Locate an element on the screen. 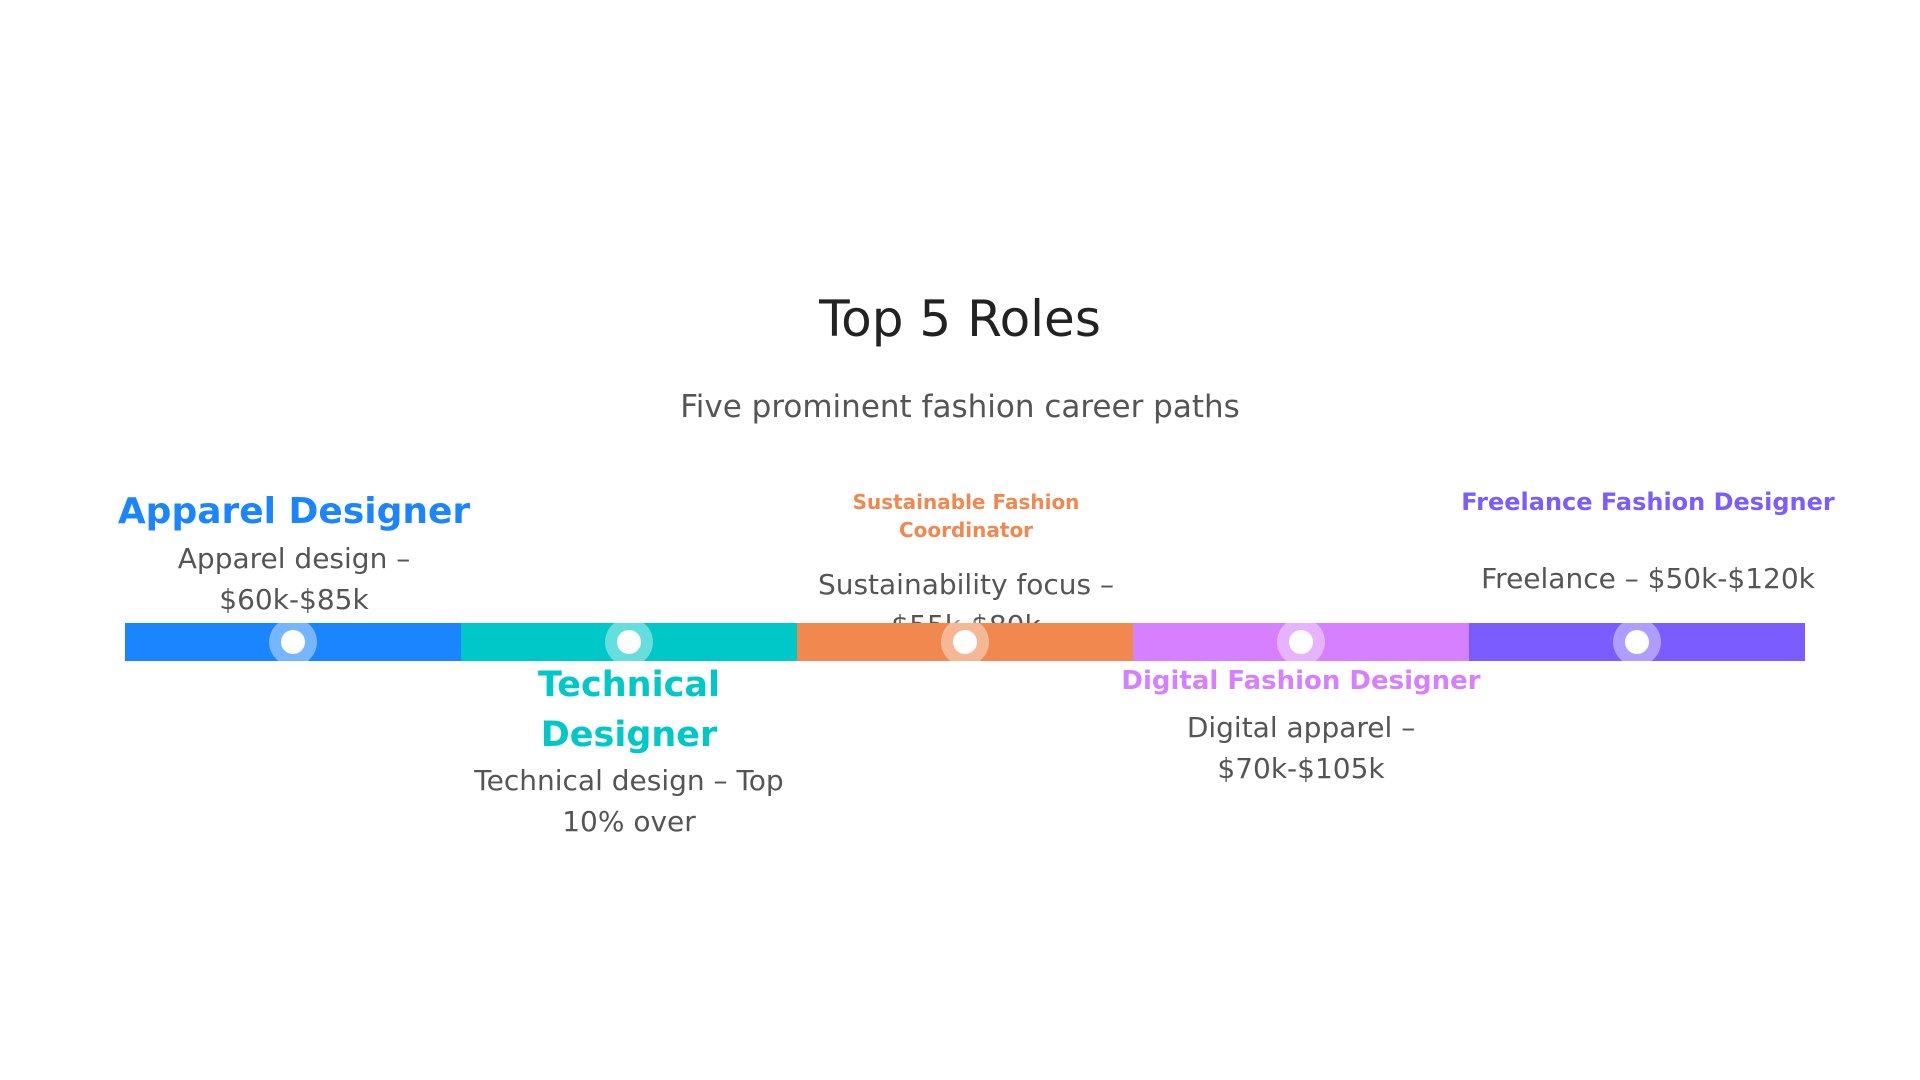  role-name: Sustainable Fashion Coordinator is located at coordinates (966, 516).